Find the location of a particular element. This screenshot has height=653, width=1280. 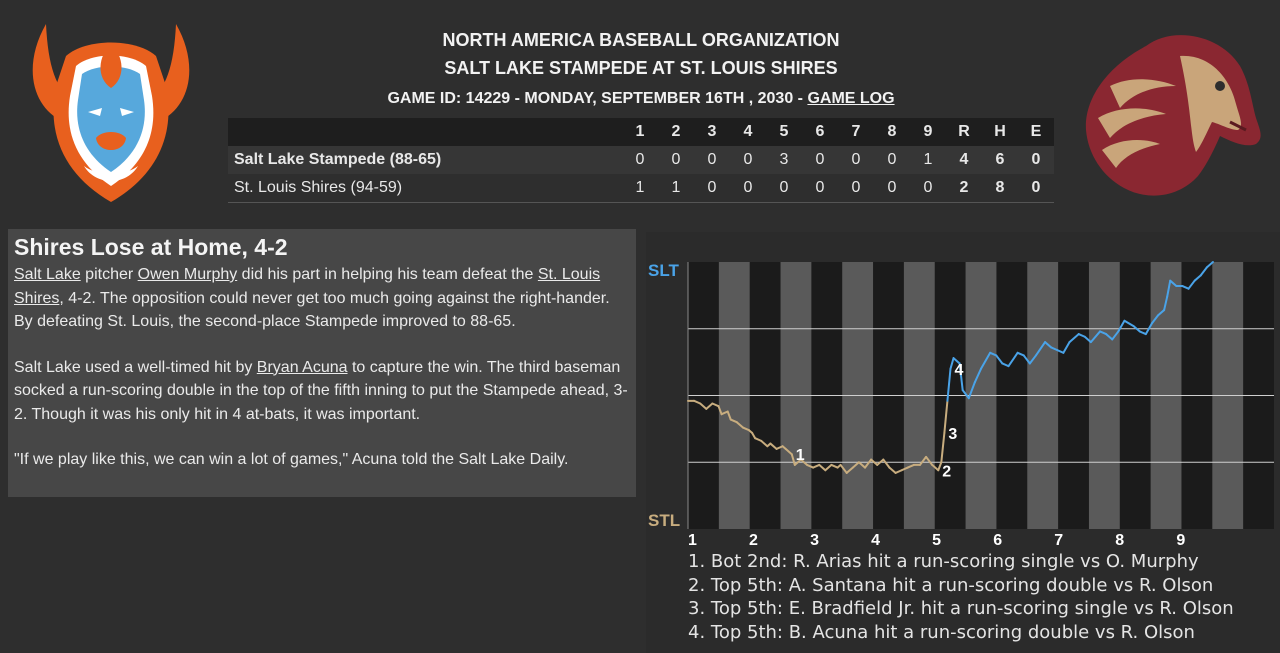

inning-tick-label: 8 is located at coordinates (1119, 540).